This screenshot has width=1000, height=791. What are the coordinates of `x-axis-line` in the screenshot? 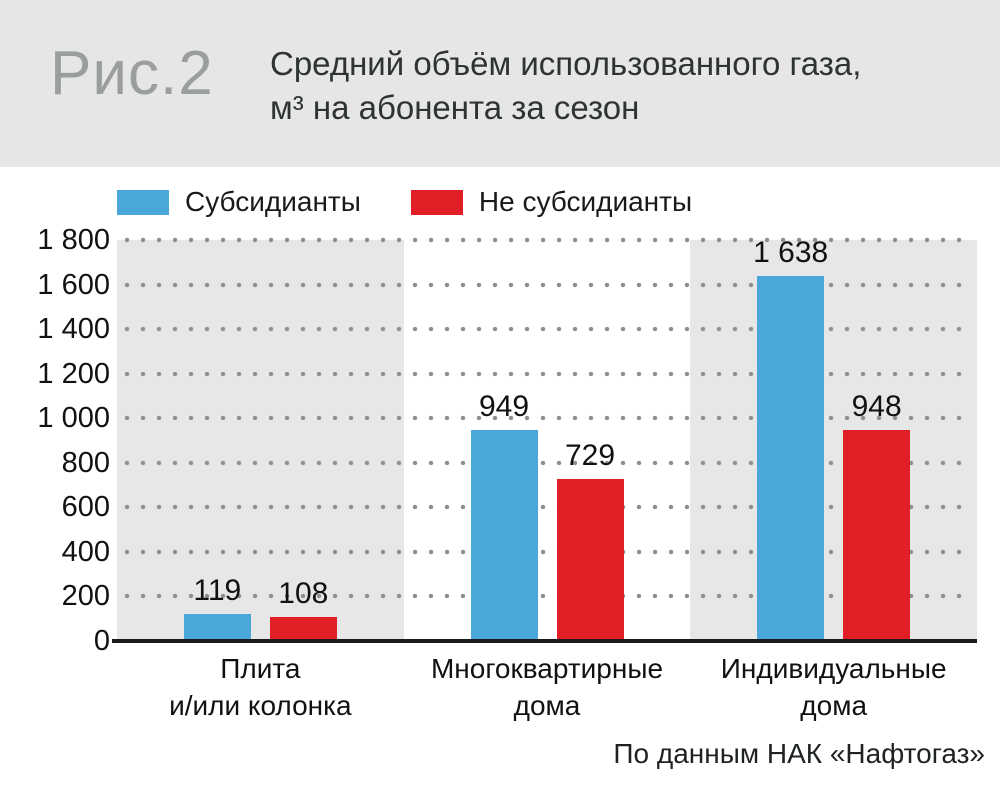 It's located at (544, 641).